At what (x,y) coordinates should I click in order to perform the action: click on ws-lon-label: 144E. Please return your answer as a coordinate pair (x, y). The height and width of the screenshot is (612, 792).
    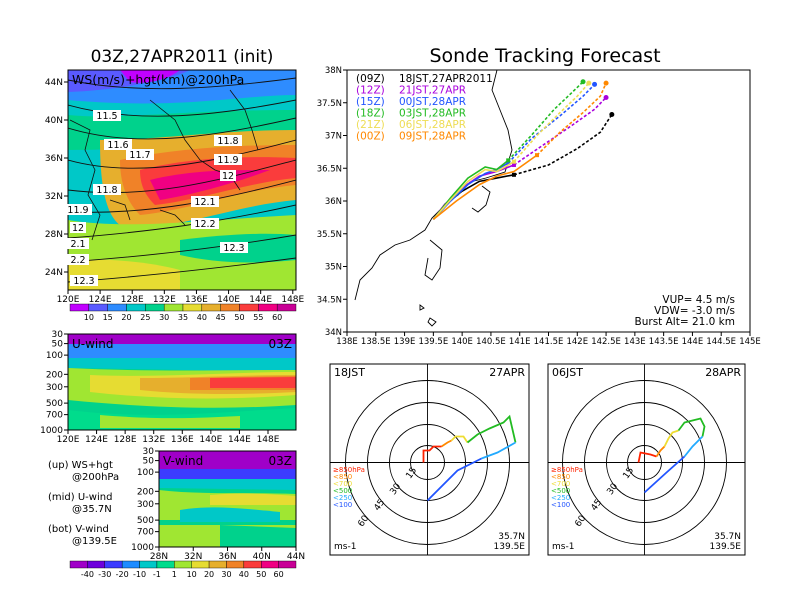
    Looking at the image, I should click on (260, 300).